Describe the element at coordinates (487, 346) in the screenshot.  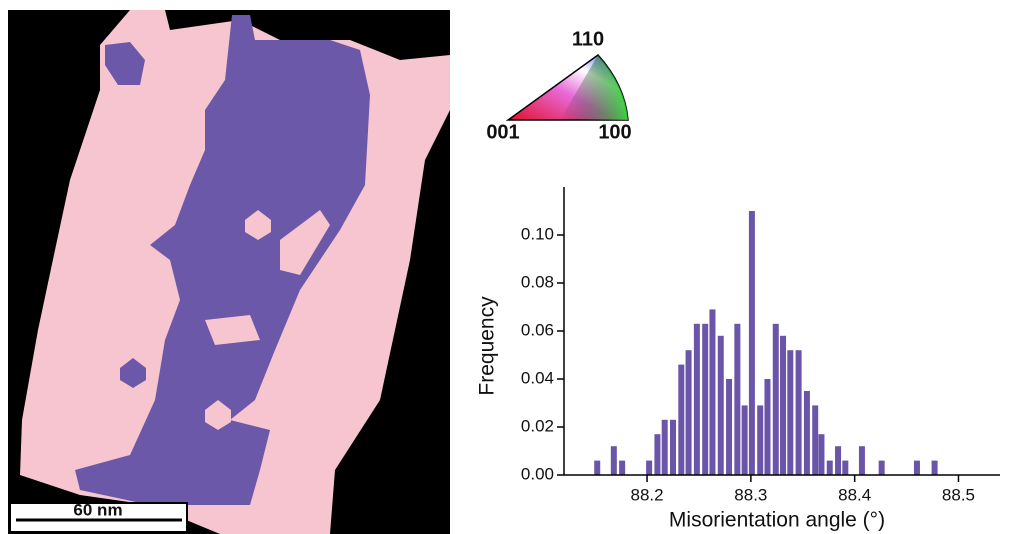
I see `y-axis-label: Frequency` at that location.